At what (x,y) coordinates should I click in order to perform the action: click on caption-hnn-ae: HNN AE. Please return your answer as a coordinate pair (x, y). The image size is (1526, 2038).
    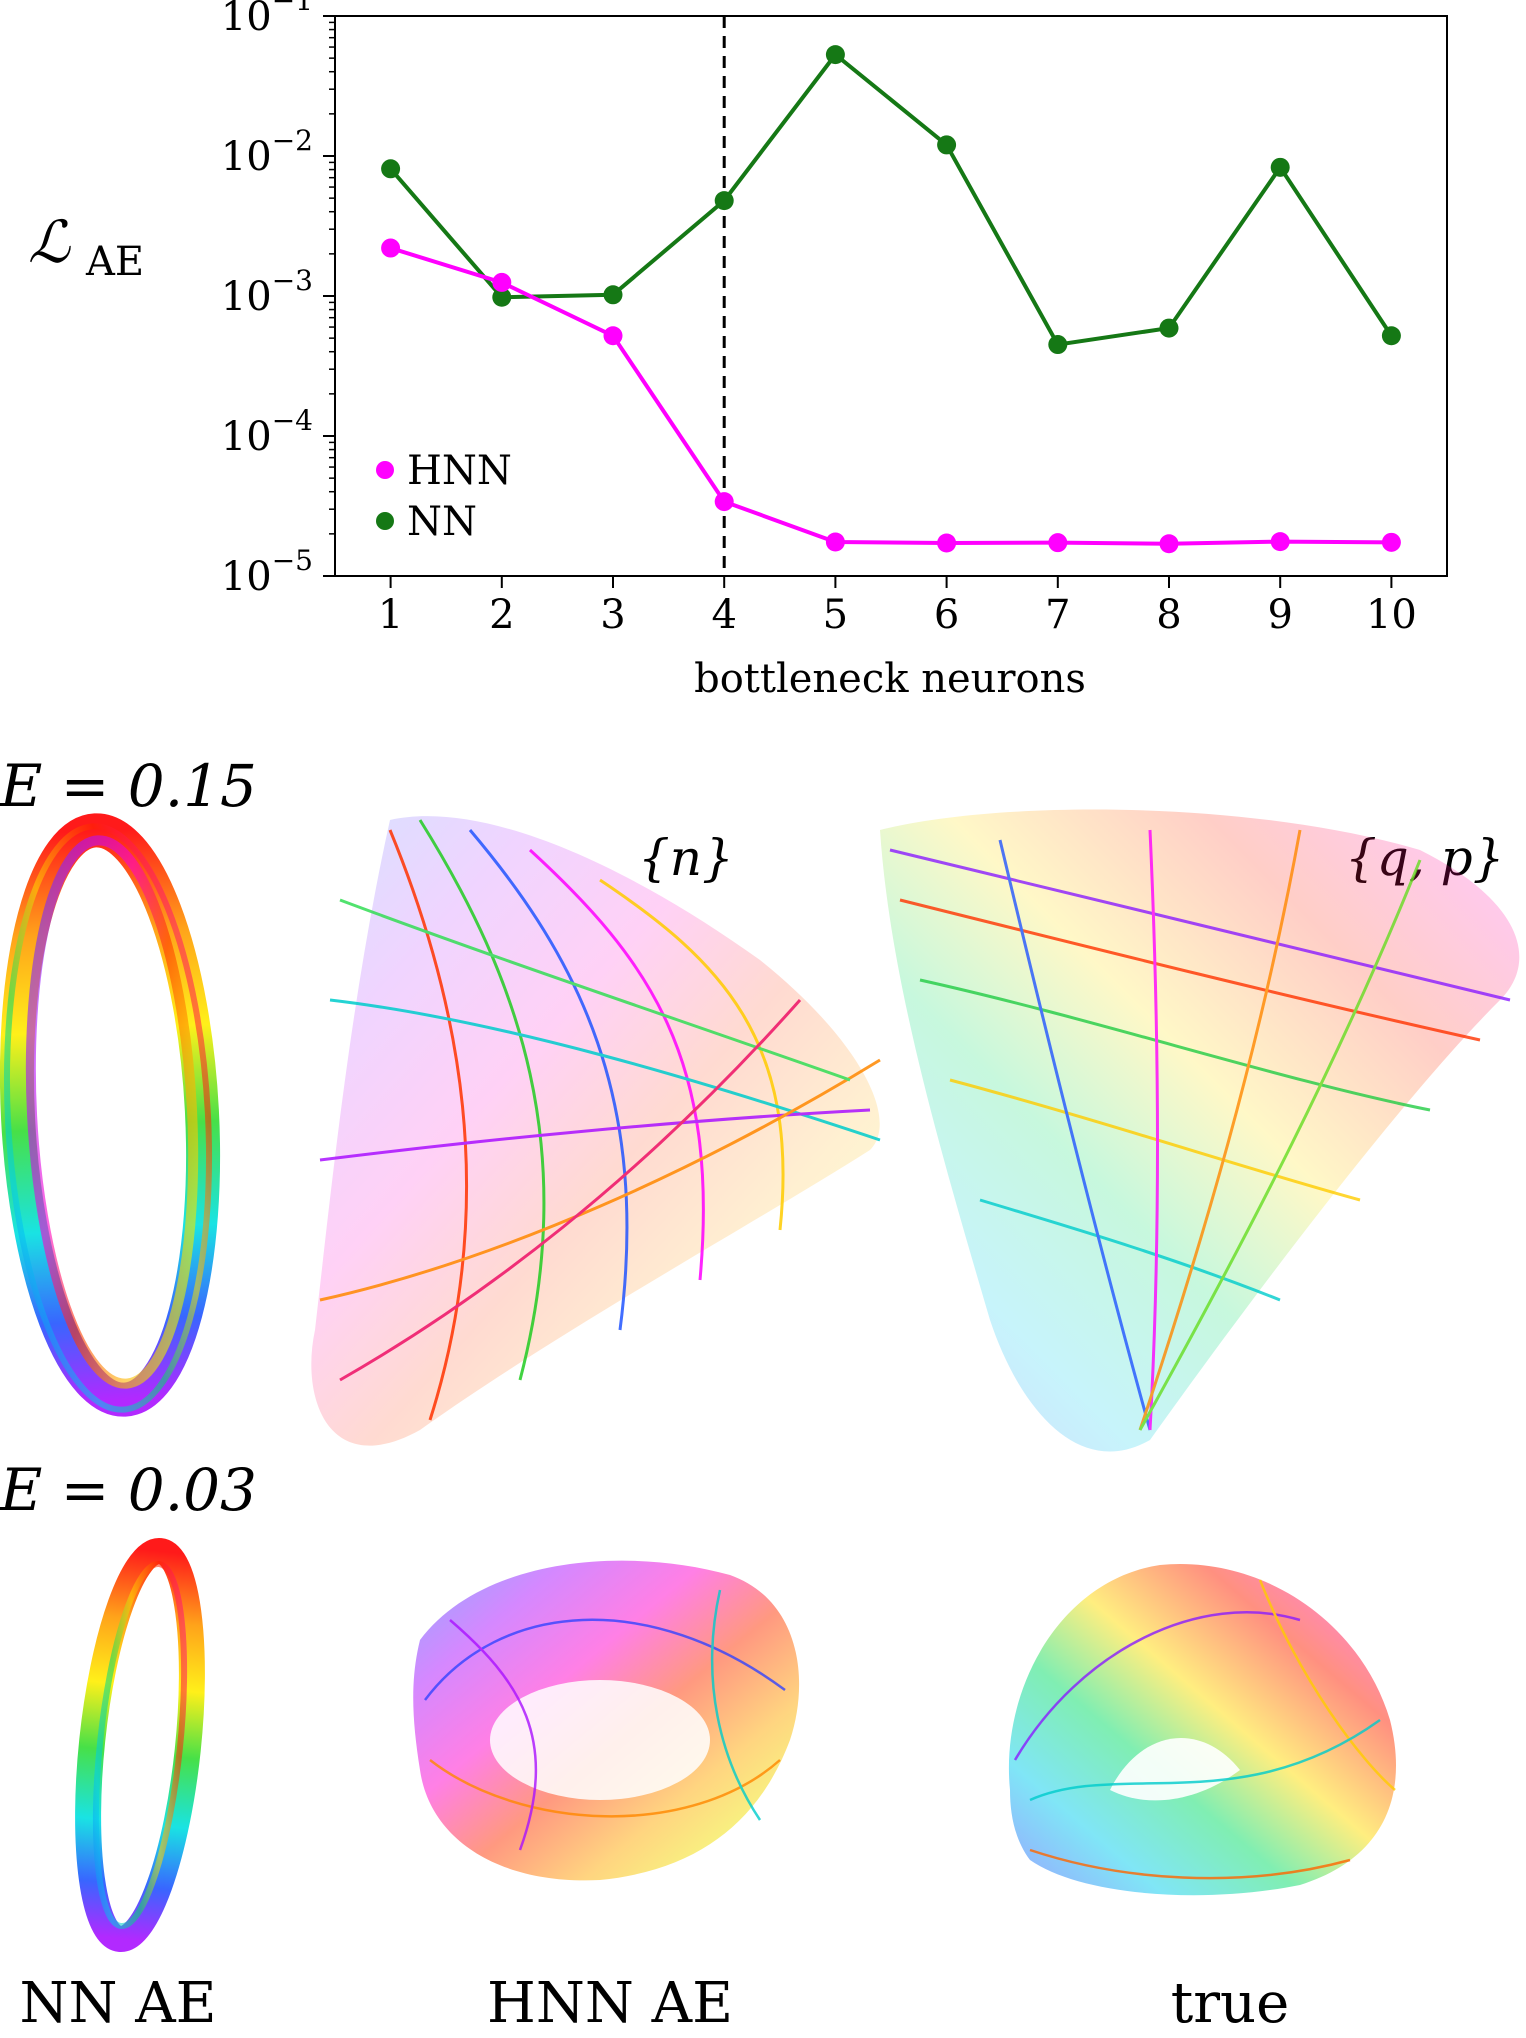
    Looking at the image, I should click on (610, 2003).